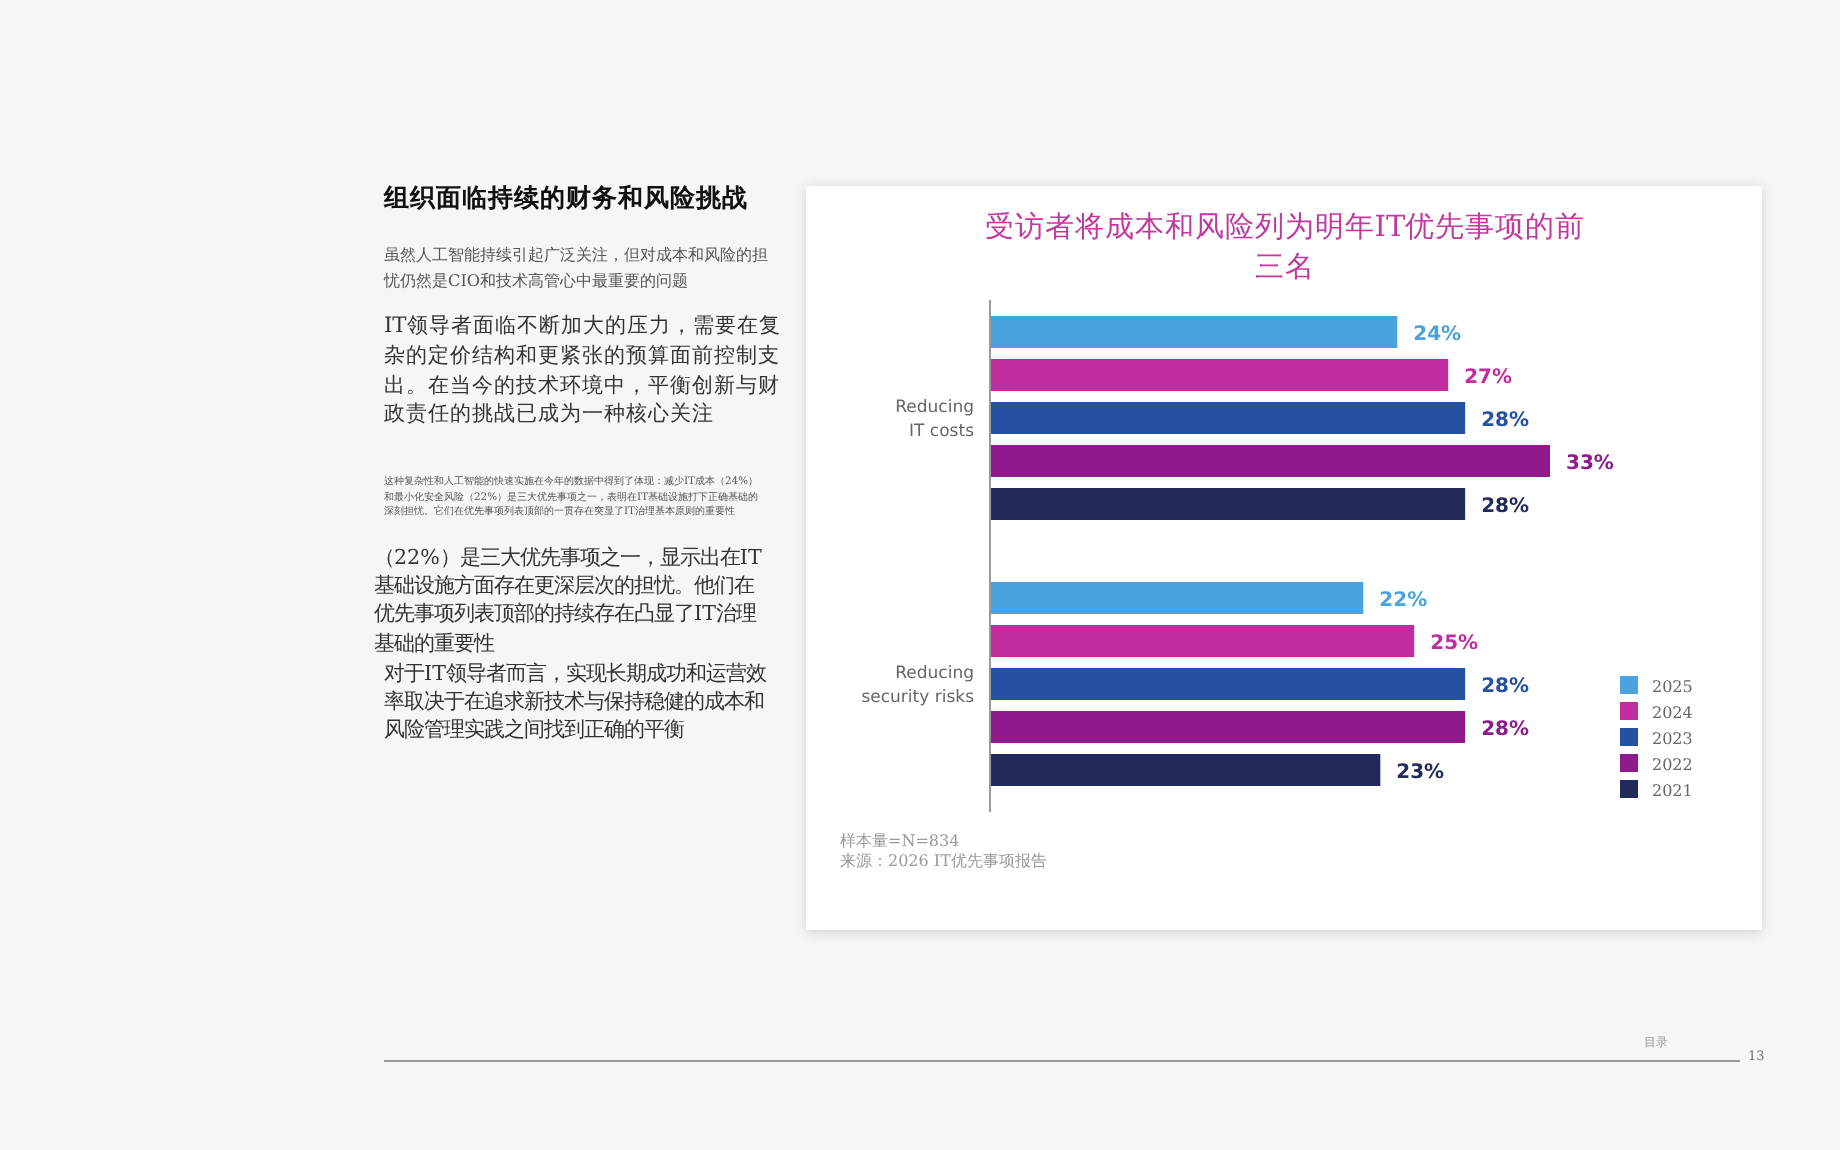 Image resolution: width=1840 pixels, height=1150 pixels. I want to click on source-note: 来源：2026 IT优先事项报告, so click(944, 862).